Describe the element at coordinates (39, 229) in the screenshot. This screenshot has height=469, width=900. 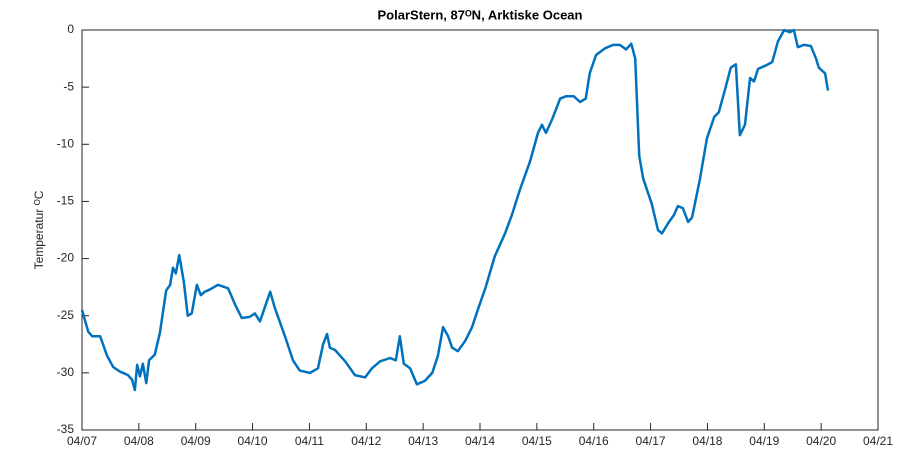
I see `y-axis-label: Temperatur ᴼC` at that location.